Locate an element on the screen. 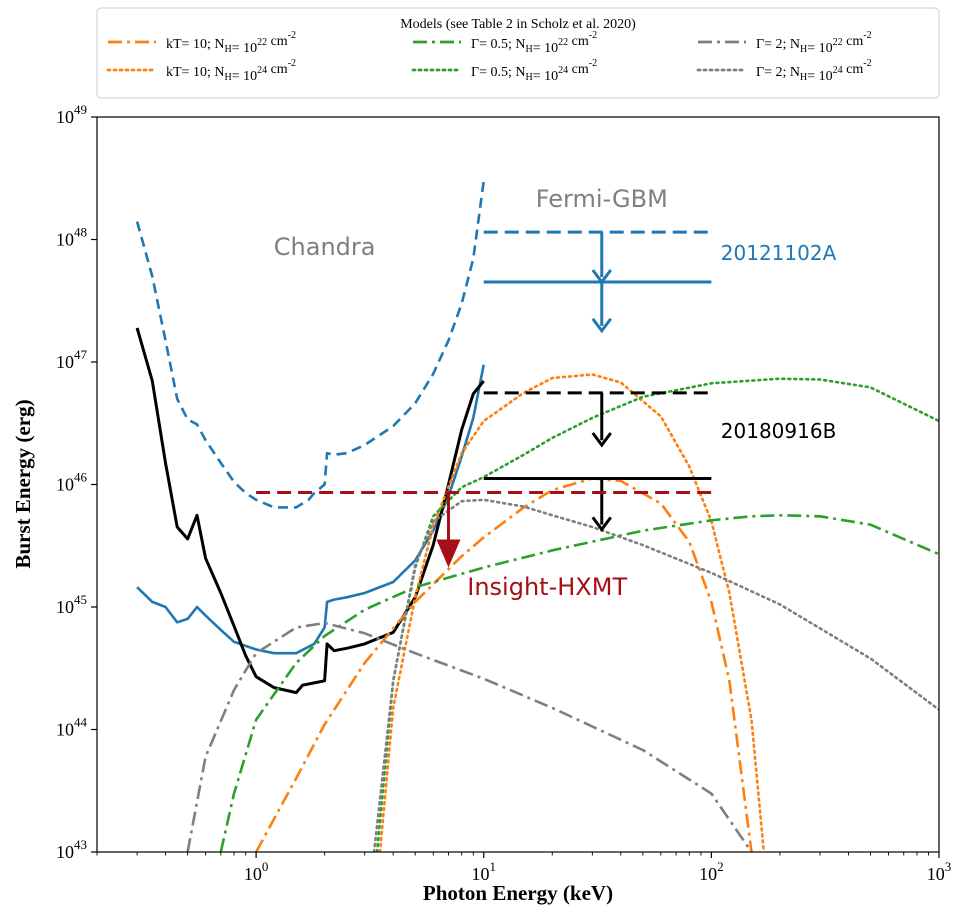  x-axis: 10⁰ 10¹ 10² 10³ is located at coordinates (524, 868).